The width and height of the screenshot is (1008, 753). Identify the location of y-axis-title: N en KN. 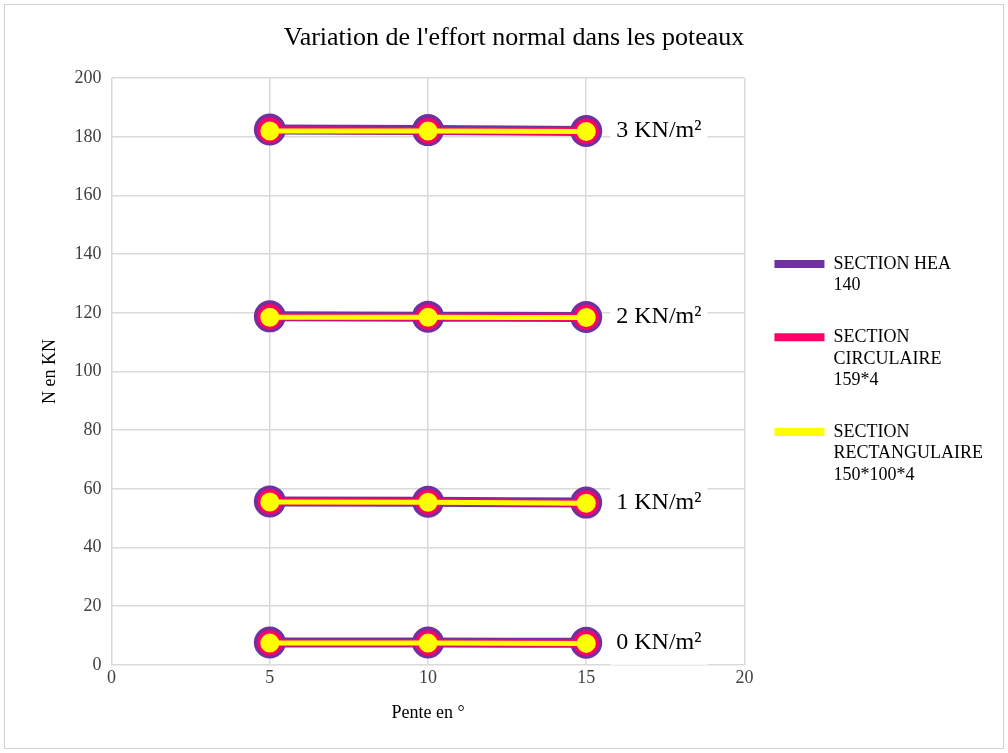
(48, 371).